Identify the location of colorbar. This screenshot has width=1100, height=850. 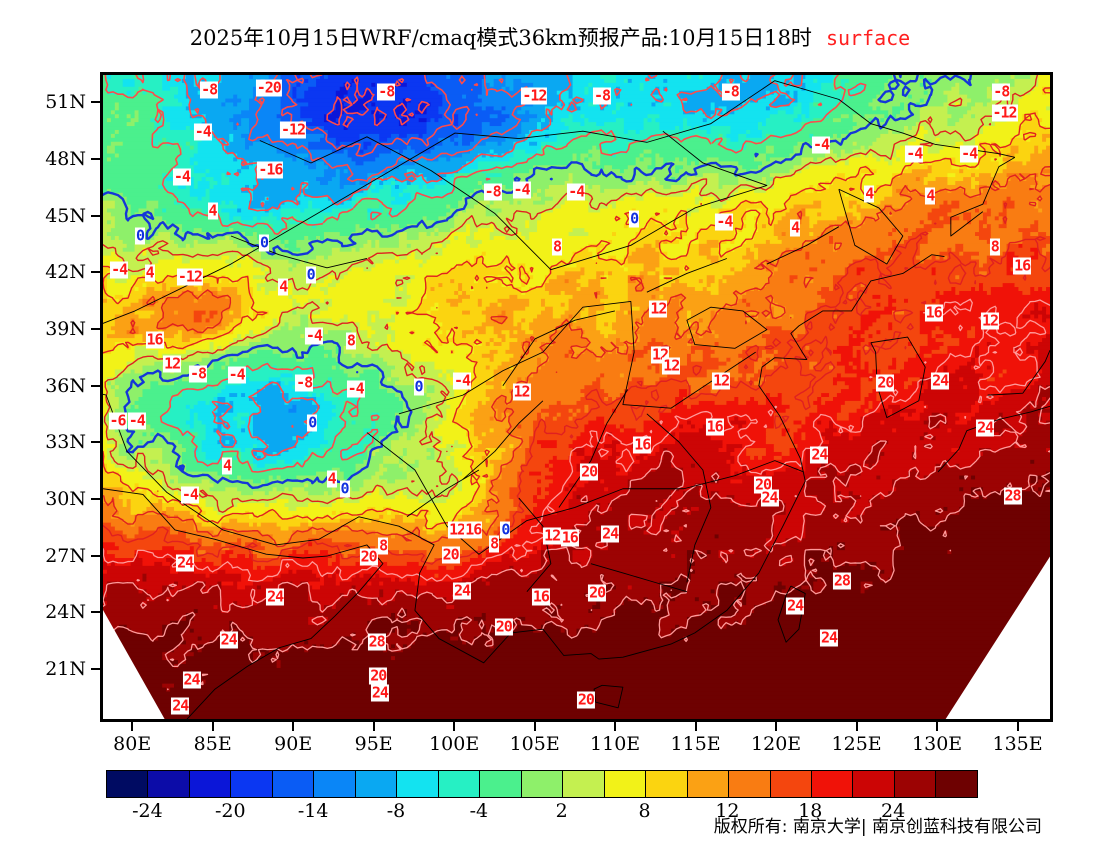
(542, 784).